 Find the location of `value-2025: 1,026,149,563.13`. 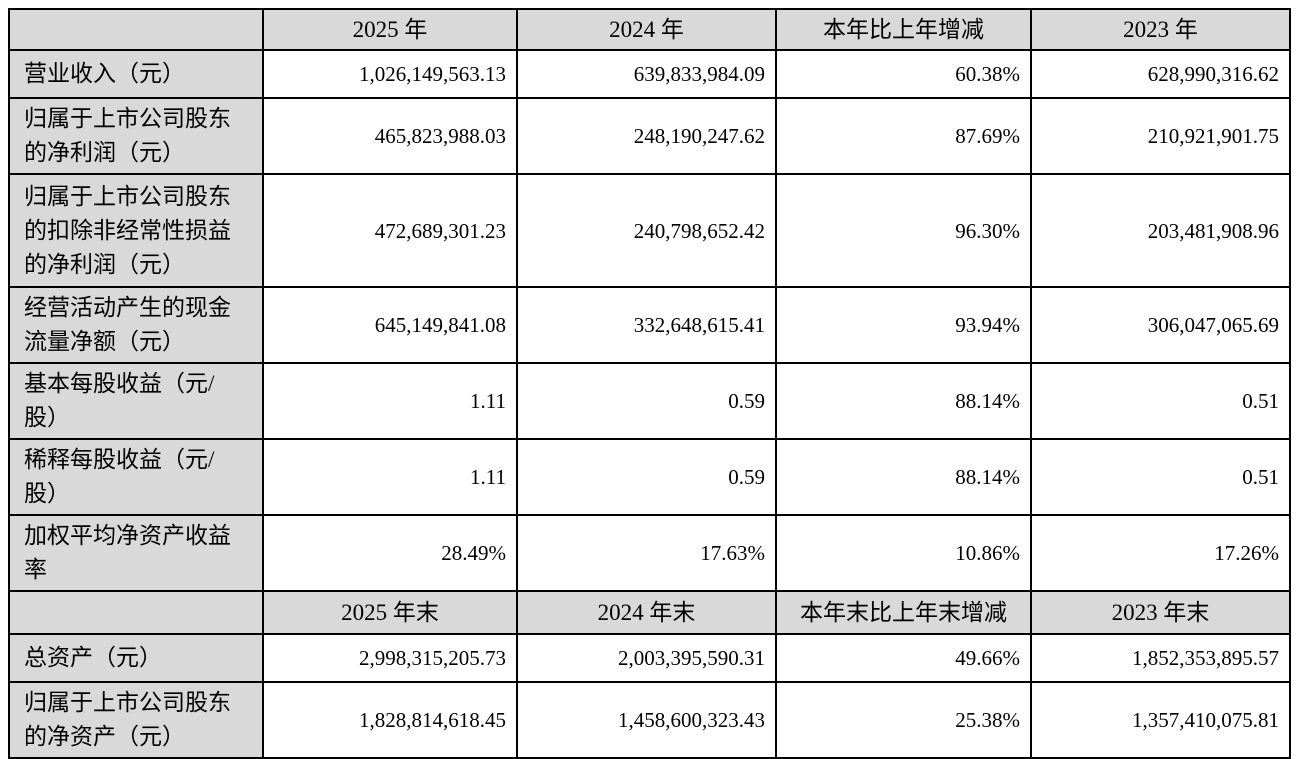

value-2025: 1,026,149,563.13 is located at coordinates (390, 74).